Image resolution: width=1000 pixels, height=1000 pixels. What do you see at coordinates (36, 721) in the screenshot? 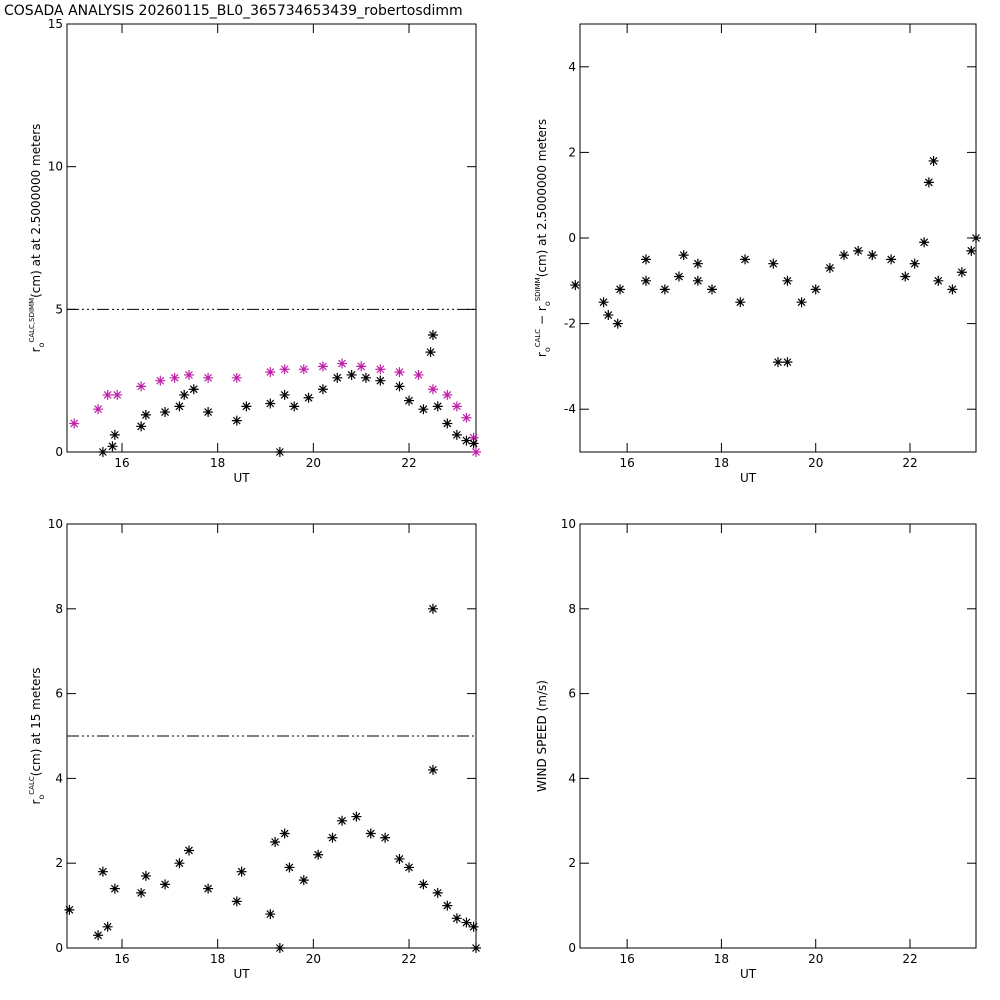
I see `y-axis-label-part: (cm) at 15 meters` at bounding box center [36, 721].